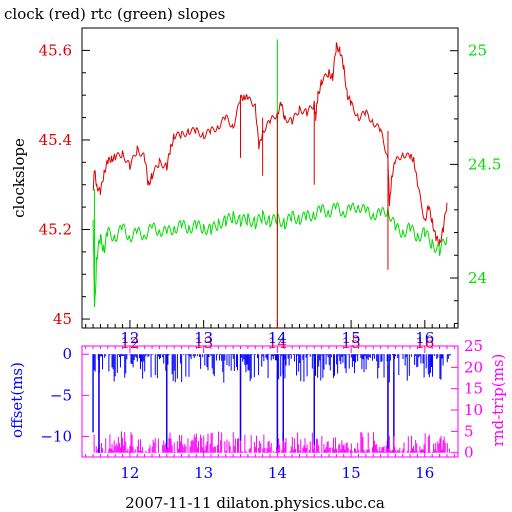 Image resolution: width=512 pixels, height=512 pixels. What do you see at coordinates (129, 473) in the screenshot?
I see `bottom-x-tick-label: 12` at bounding box center [129, 473].